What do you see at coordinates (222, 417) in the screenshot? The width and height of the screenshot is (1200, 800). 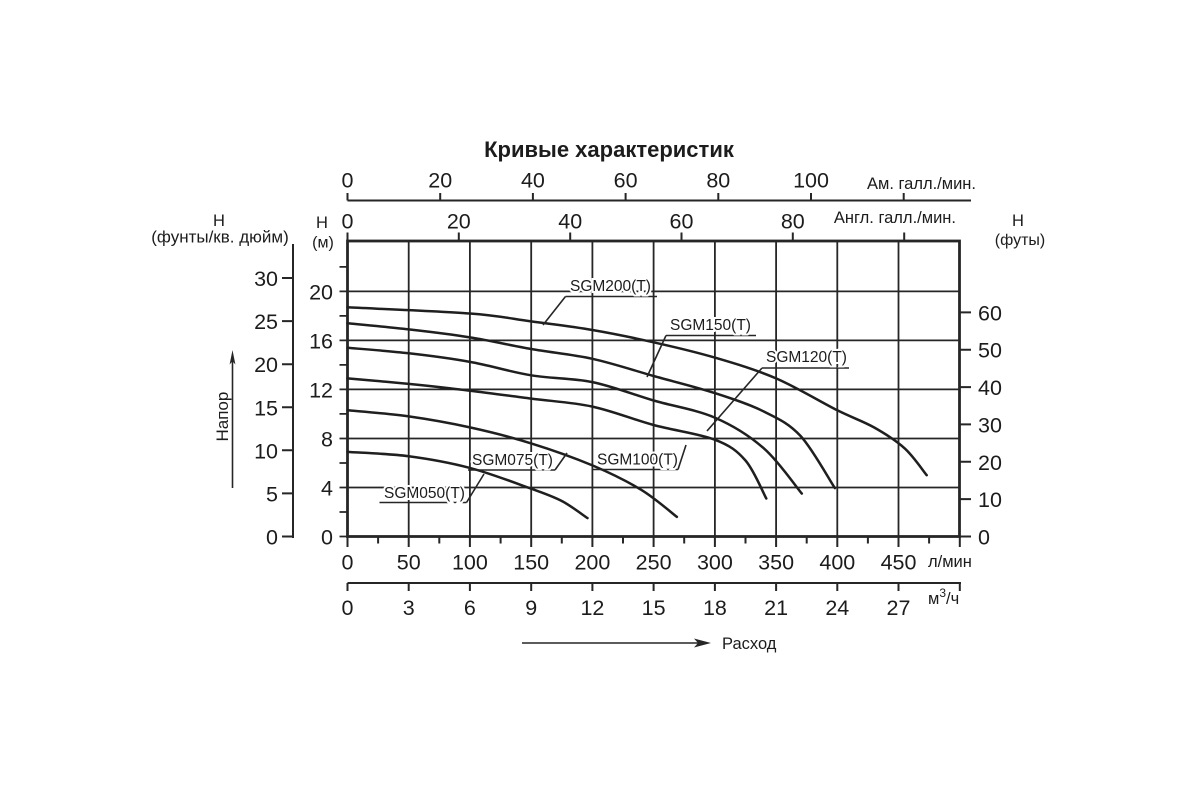 I see `svg-text: Напор` at bounding box center [222, 417].